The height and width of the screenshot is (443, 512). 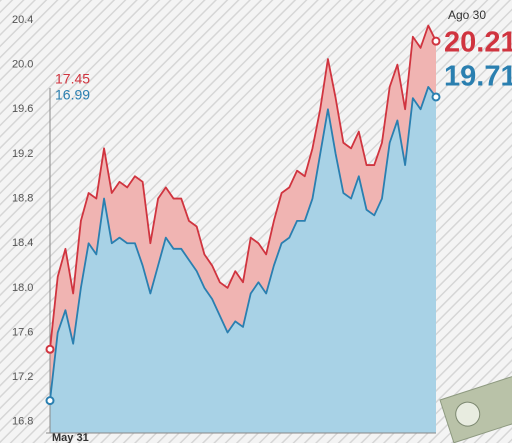 What do you see at coordinates (22, 198) in the screenshot?
I see `y-tick-label: 18.8` at bounding box center [22, 198].